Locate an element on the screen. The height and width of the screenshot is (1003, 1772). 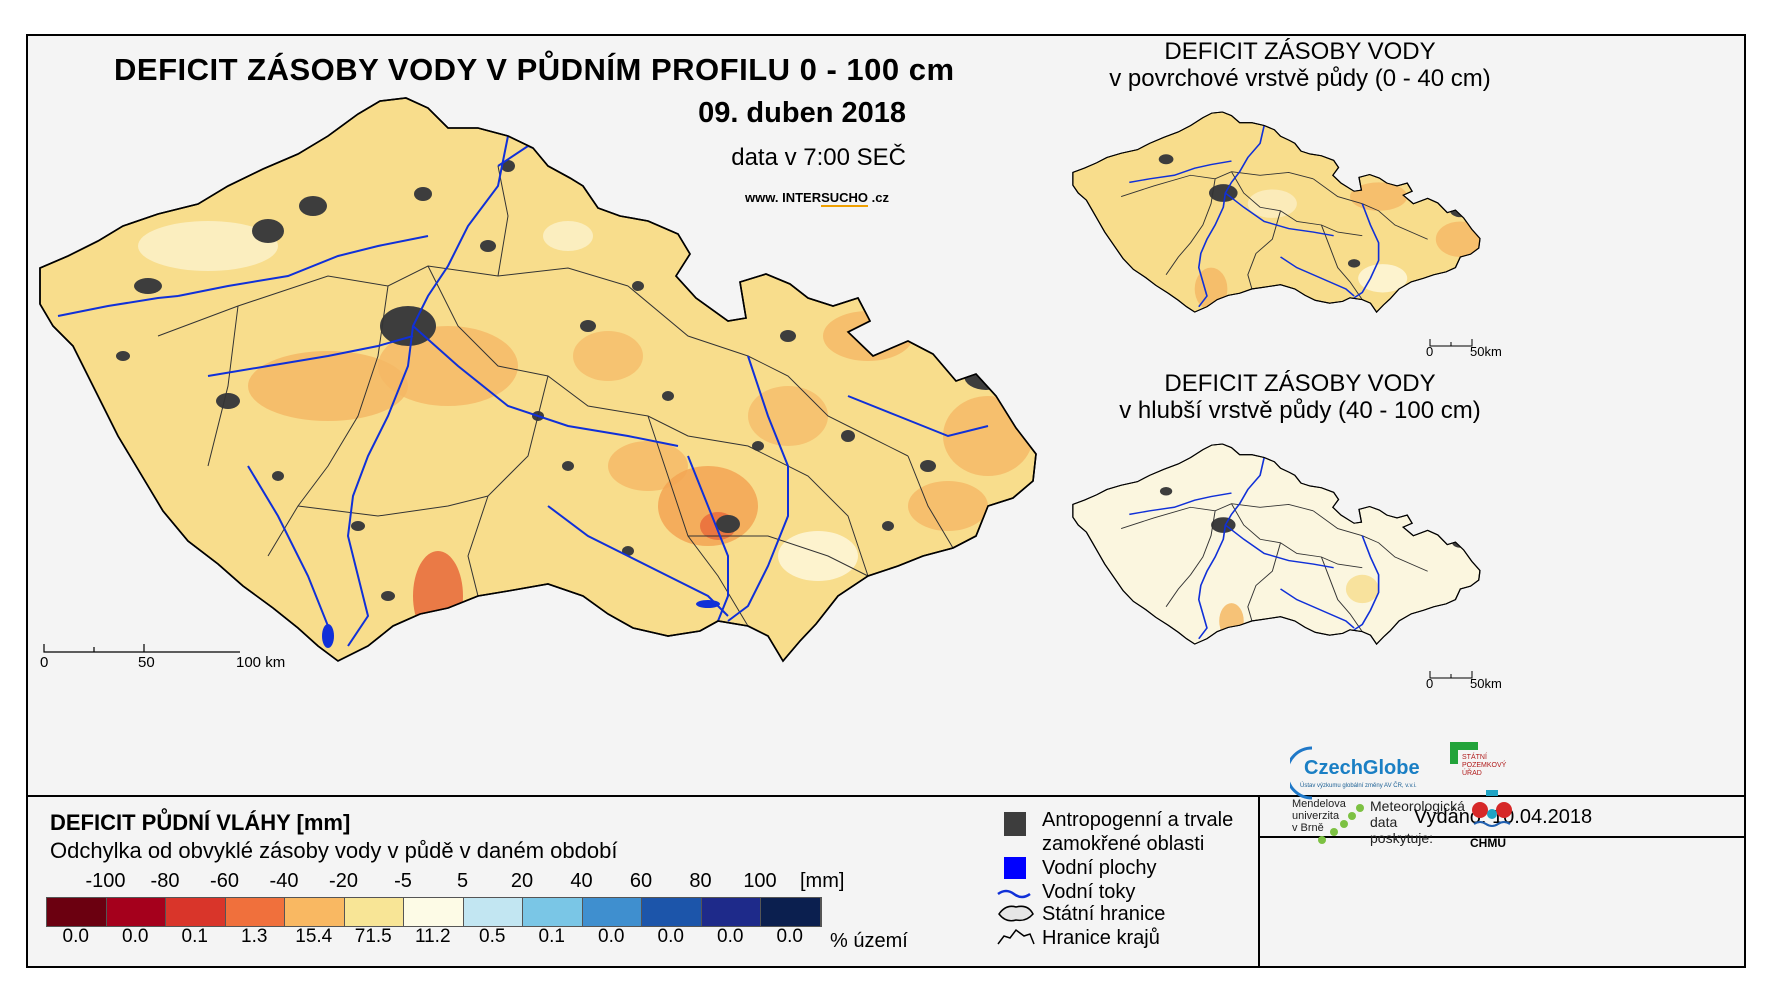
main-scalebar is located at coordinates (141, 648).